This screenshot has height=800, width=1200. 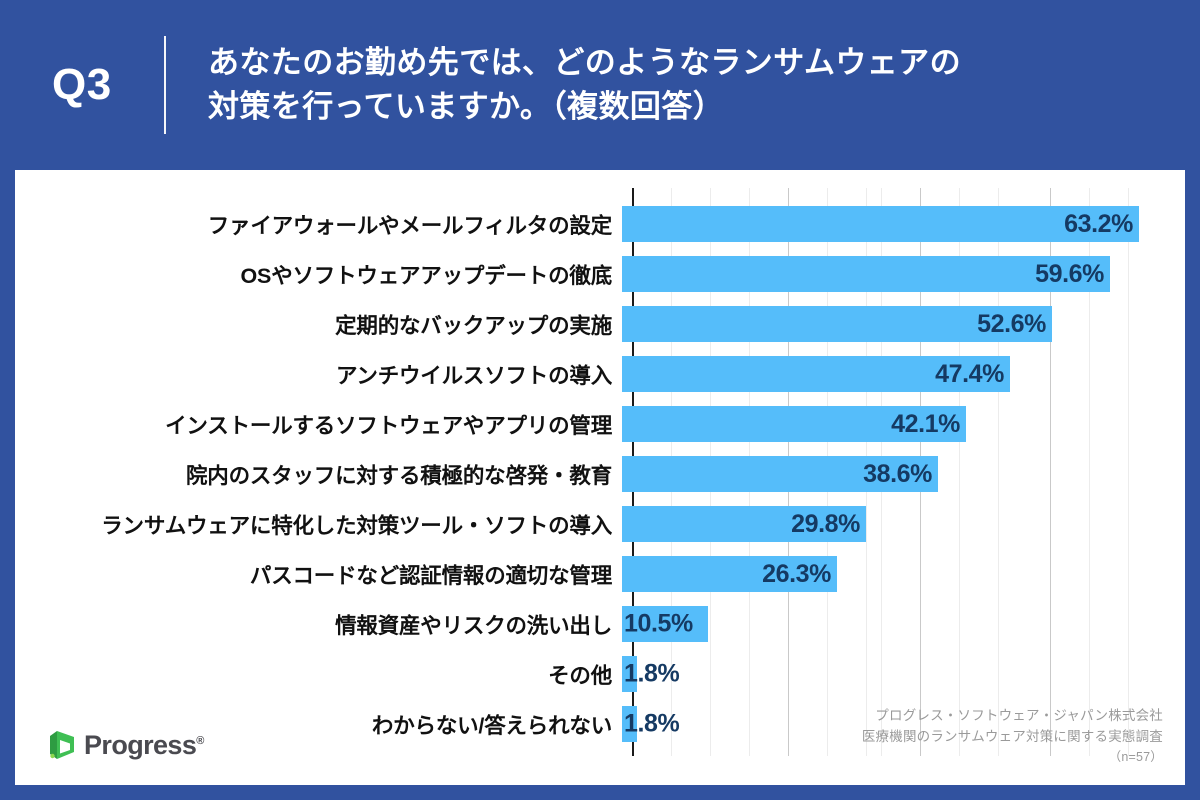 What do you see at coordinates (1050, 472) in the screenshot?
I see `gridline-major` at bounding box center [1050, 472].